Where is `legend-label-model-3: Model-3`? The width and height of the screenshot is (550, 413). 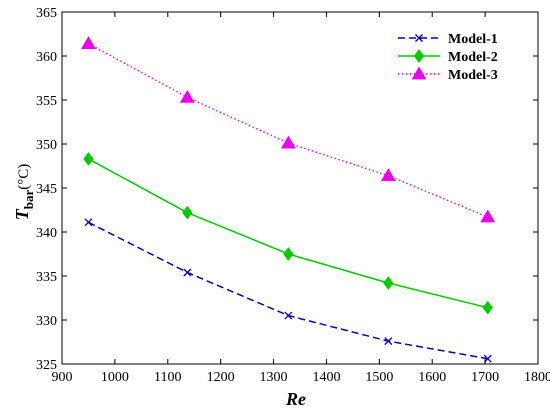 legend-label-model-3: Model-3 is located at coordinates (473, 75).